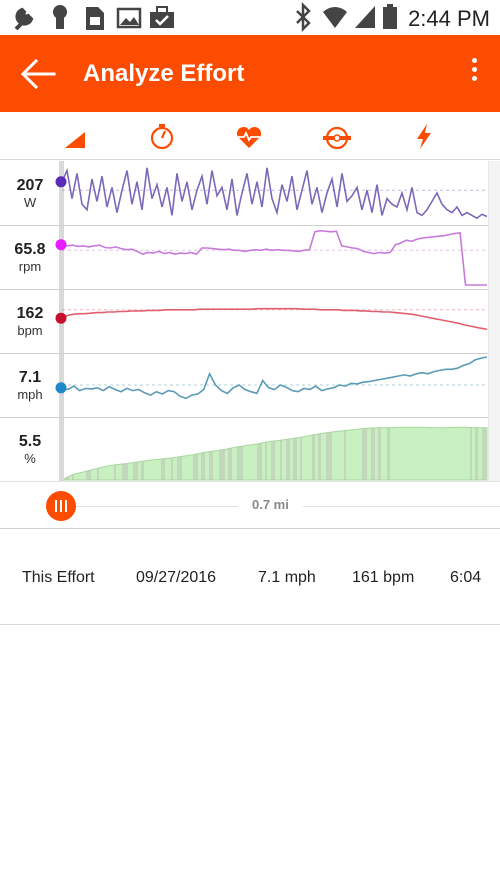 This screenshot has width=500, height=889. I want to click on power-value: 207, so click(30, 185).